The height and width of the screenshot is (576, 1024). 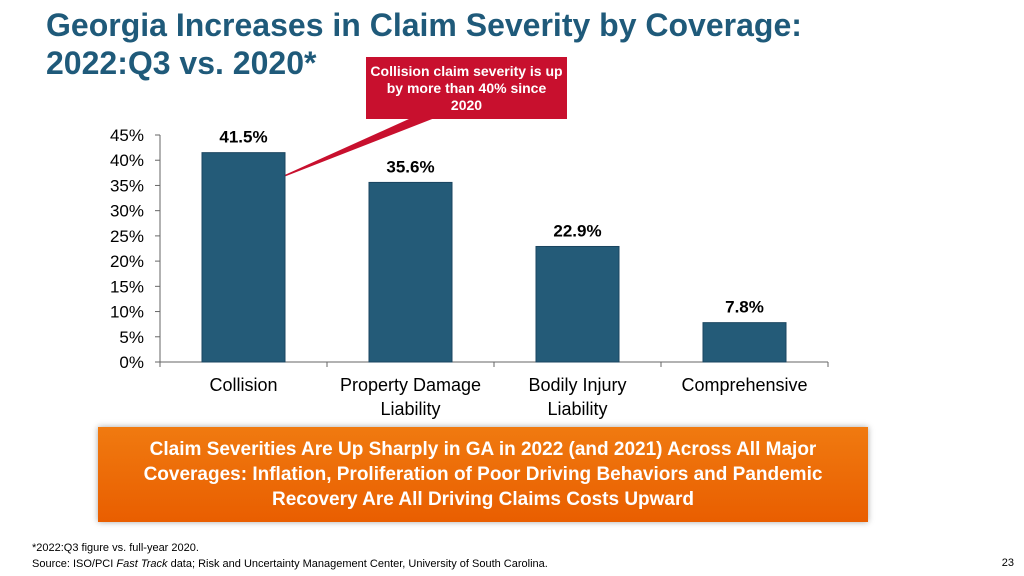 What do you see at coordinates (744, 307) in the screenshot?
I see `data-label: 7.8%` at bounding box center [744, 307].